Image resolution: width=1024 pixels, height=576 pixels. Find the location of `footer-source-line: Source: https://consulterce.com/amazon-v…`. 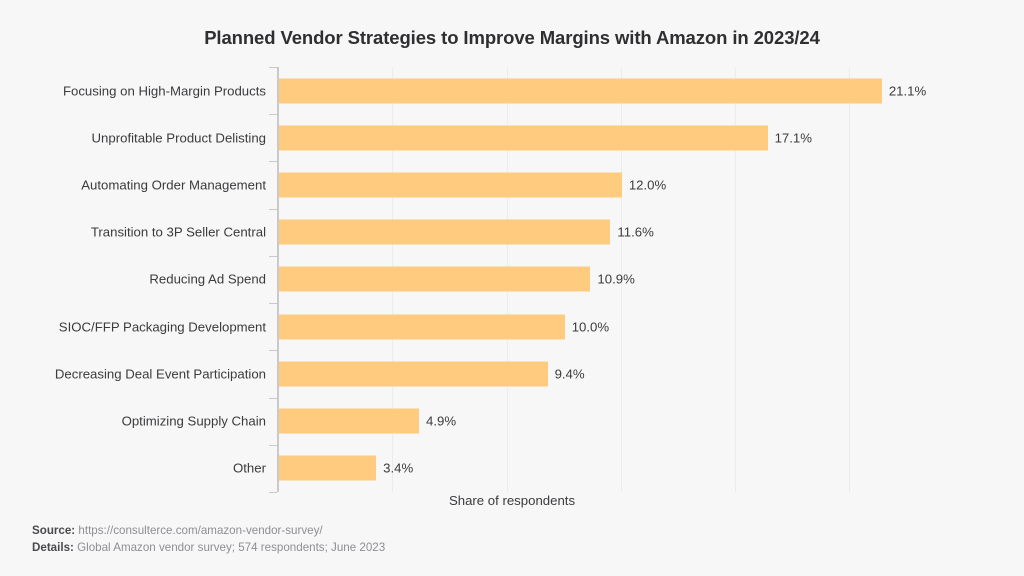

footer-source-line: Source: https://consulterce.com/amazon-v… is located at coordinates (208, 530).